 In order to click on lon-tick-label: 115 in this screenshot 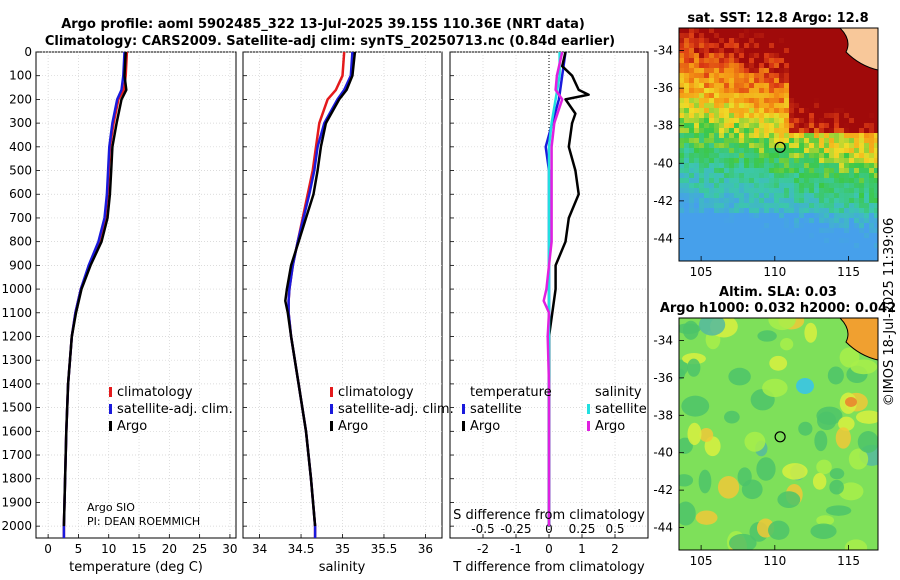, I will do `click(848, 272)`.